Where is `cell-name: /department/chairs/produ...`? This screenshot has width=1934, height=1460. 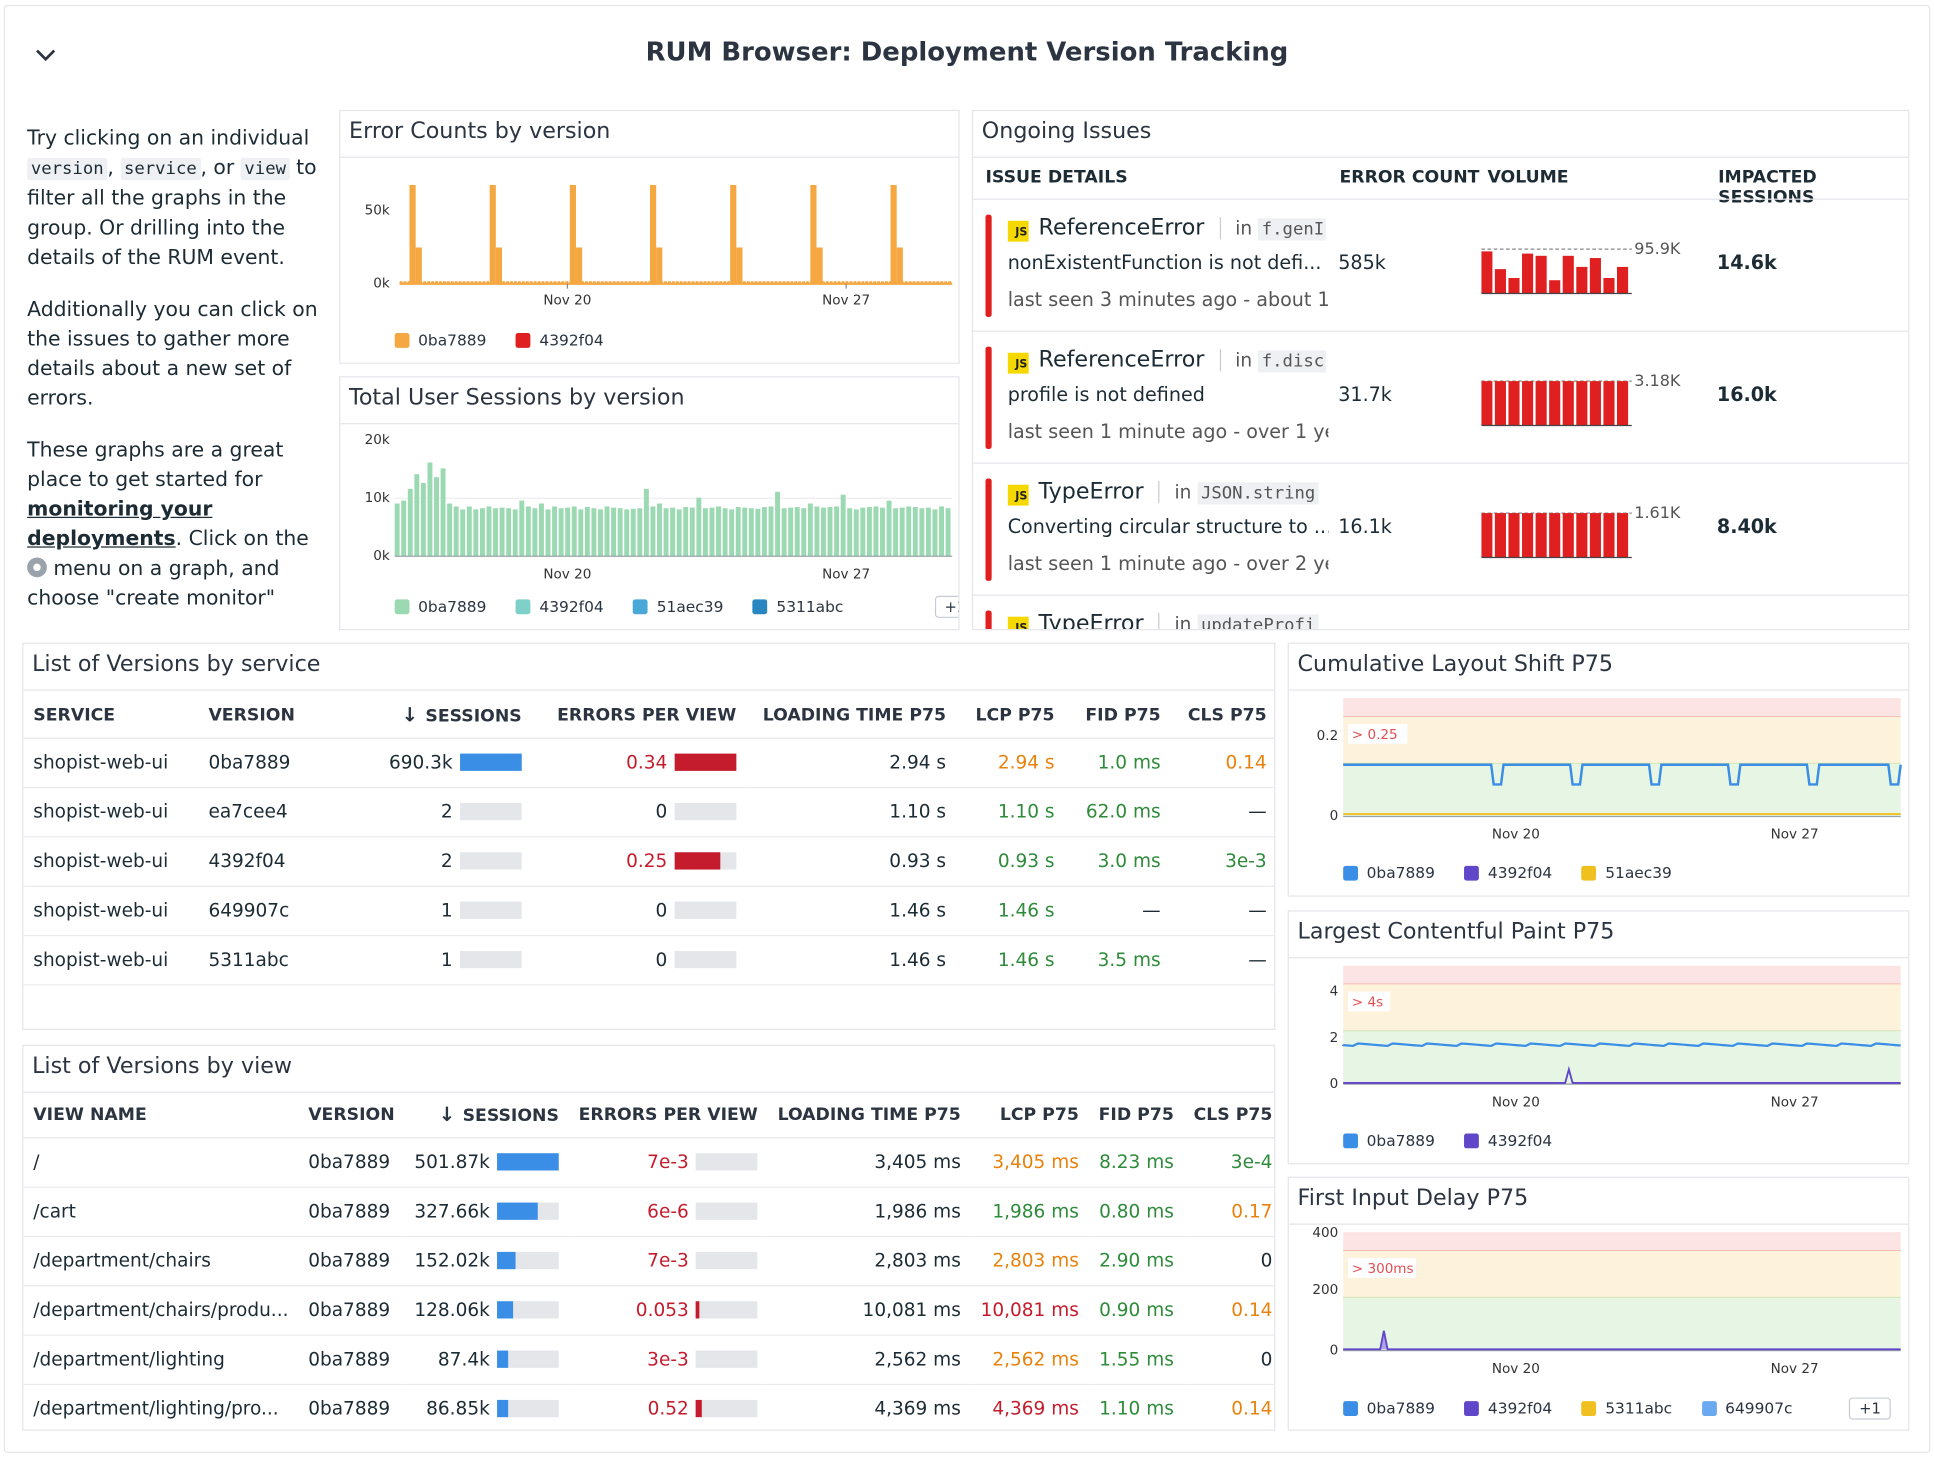
cell-name: /department/chairs/produ... is located at coordinates (161, 1310).